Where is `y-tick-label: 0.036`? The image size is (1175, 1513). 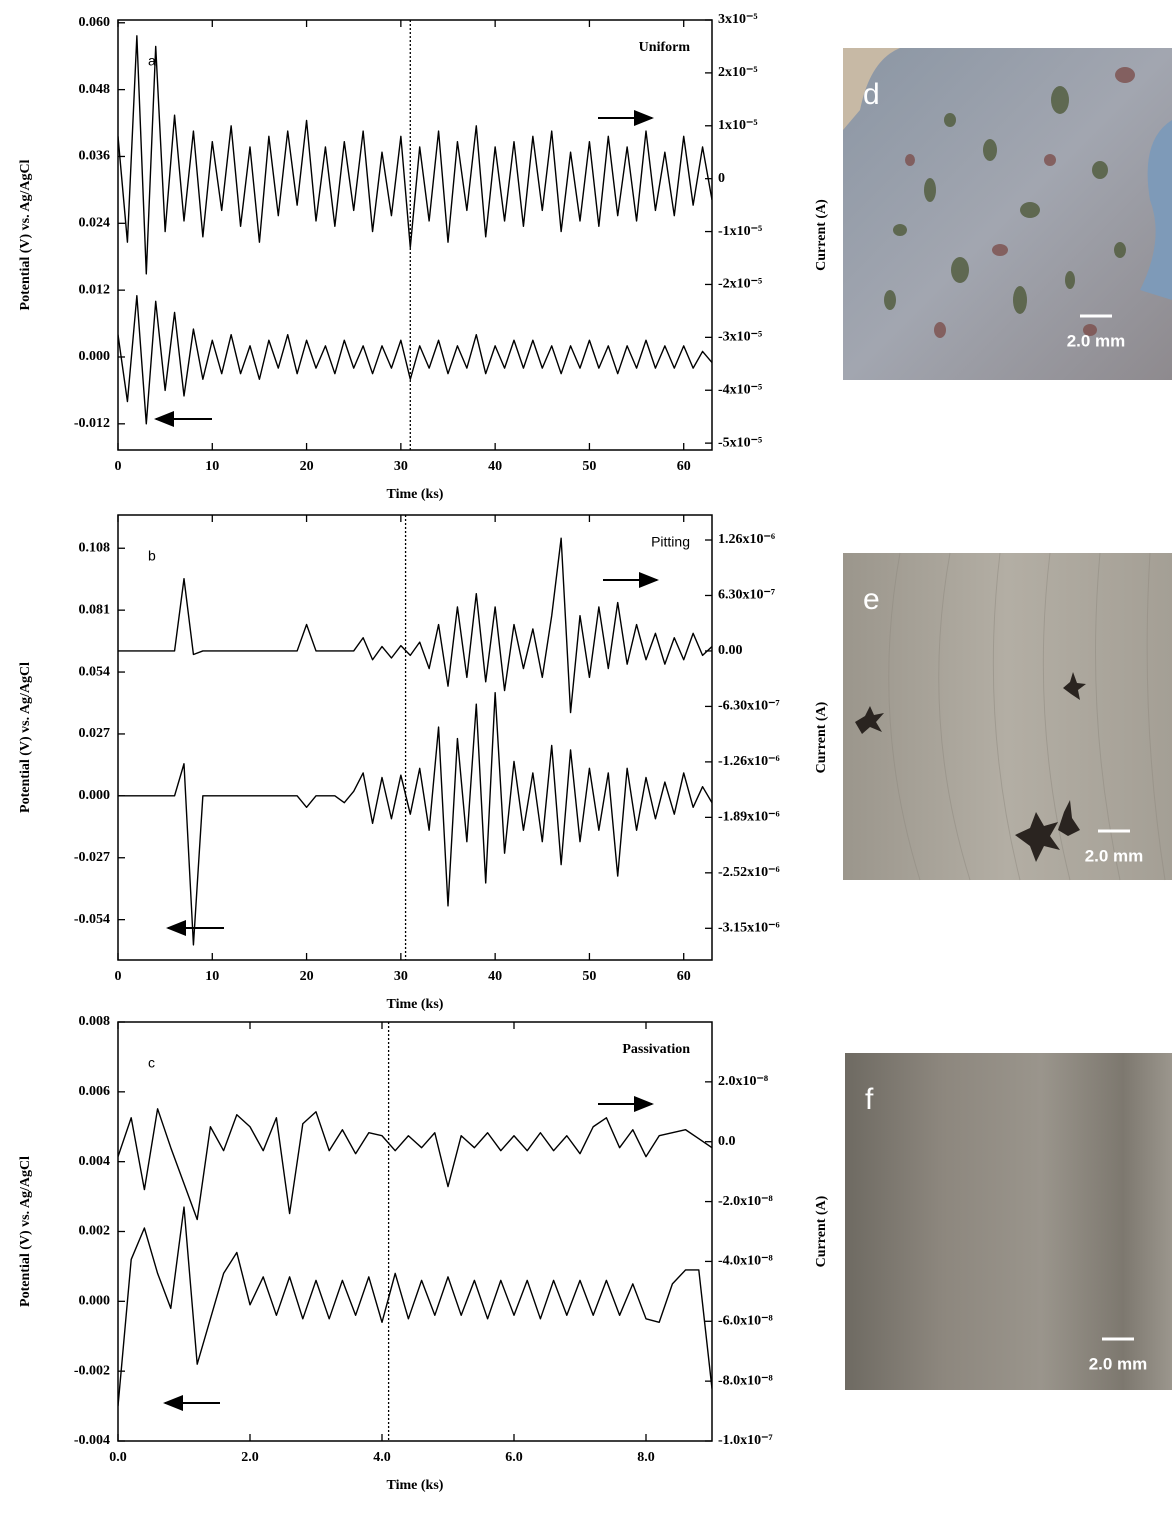
y-tick-label: 0.036 is located at coordinates (95, 156).